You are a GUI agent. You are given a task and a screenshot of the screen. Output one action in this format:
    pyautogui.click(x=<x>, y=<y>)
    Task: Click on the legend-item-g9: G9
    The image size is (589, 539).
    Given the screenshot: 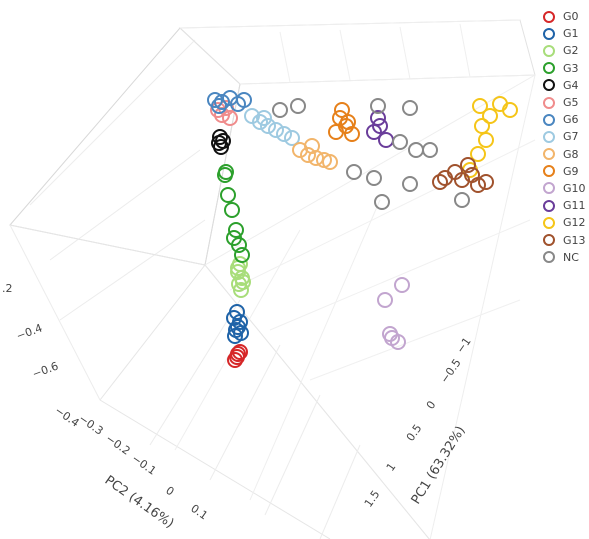 What is the action you would take?
    pyautogui.click(x=564, y=171)
    